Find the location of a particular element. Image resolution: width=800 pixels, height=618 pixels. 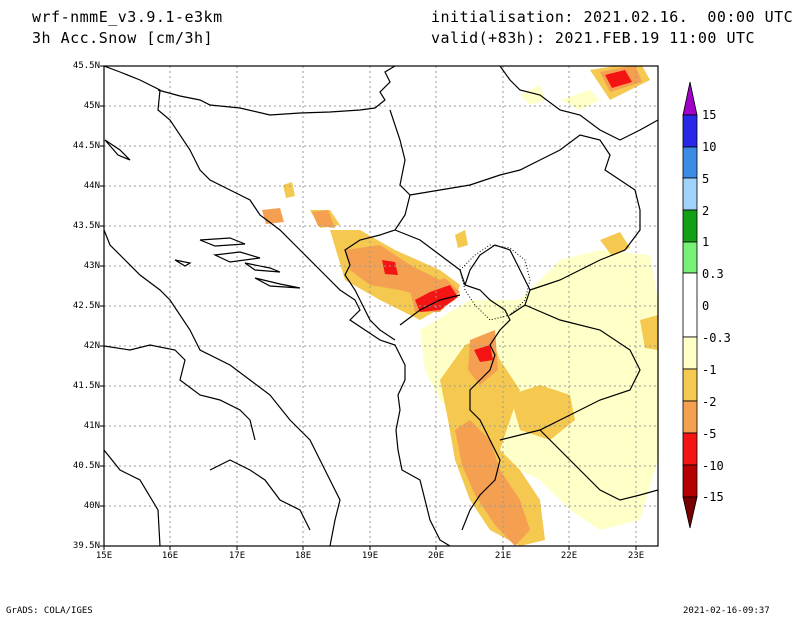

lat-label: 43N is located at coordinates (91, 266).